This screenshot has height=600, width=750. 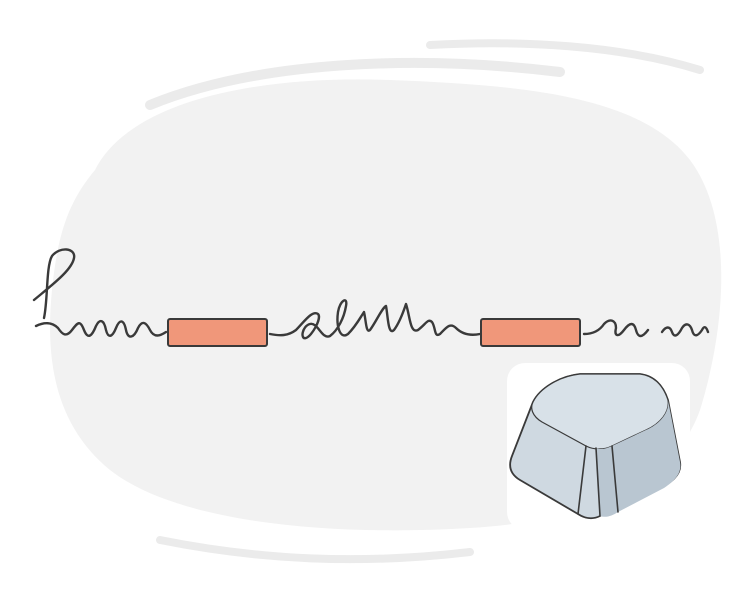 What do you see at coordinates (638, 458) in the screenshot?
I see `keycap-front` at bounding box center [638, 458].